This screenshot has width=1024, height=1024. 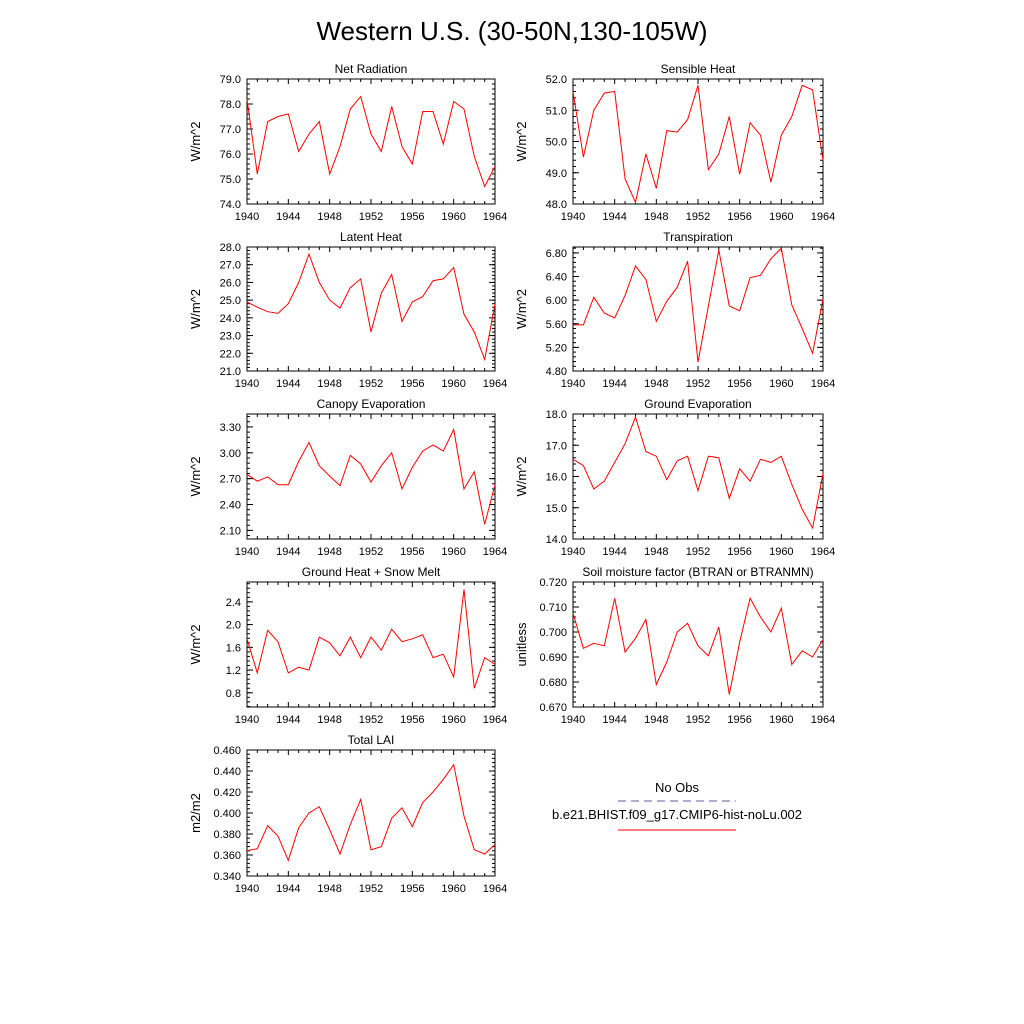 What do you see at coordinates (230, 337) in the screenshot?
I see `y-tick-label: 23.0` at bounding box center [230, 337].